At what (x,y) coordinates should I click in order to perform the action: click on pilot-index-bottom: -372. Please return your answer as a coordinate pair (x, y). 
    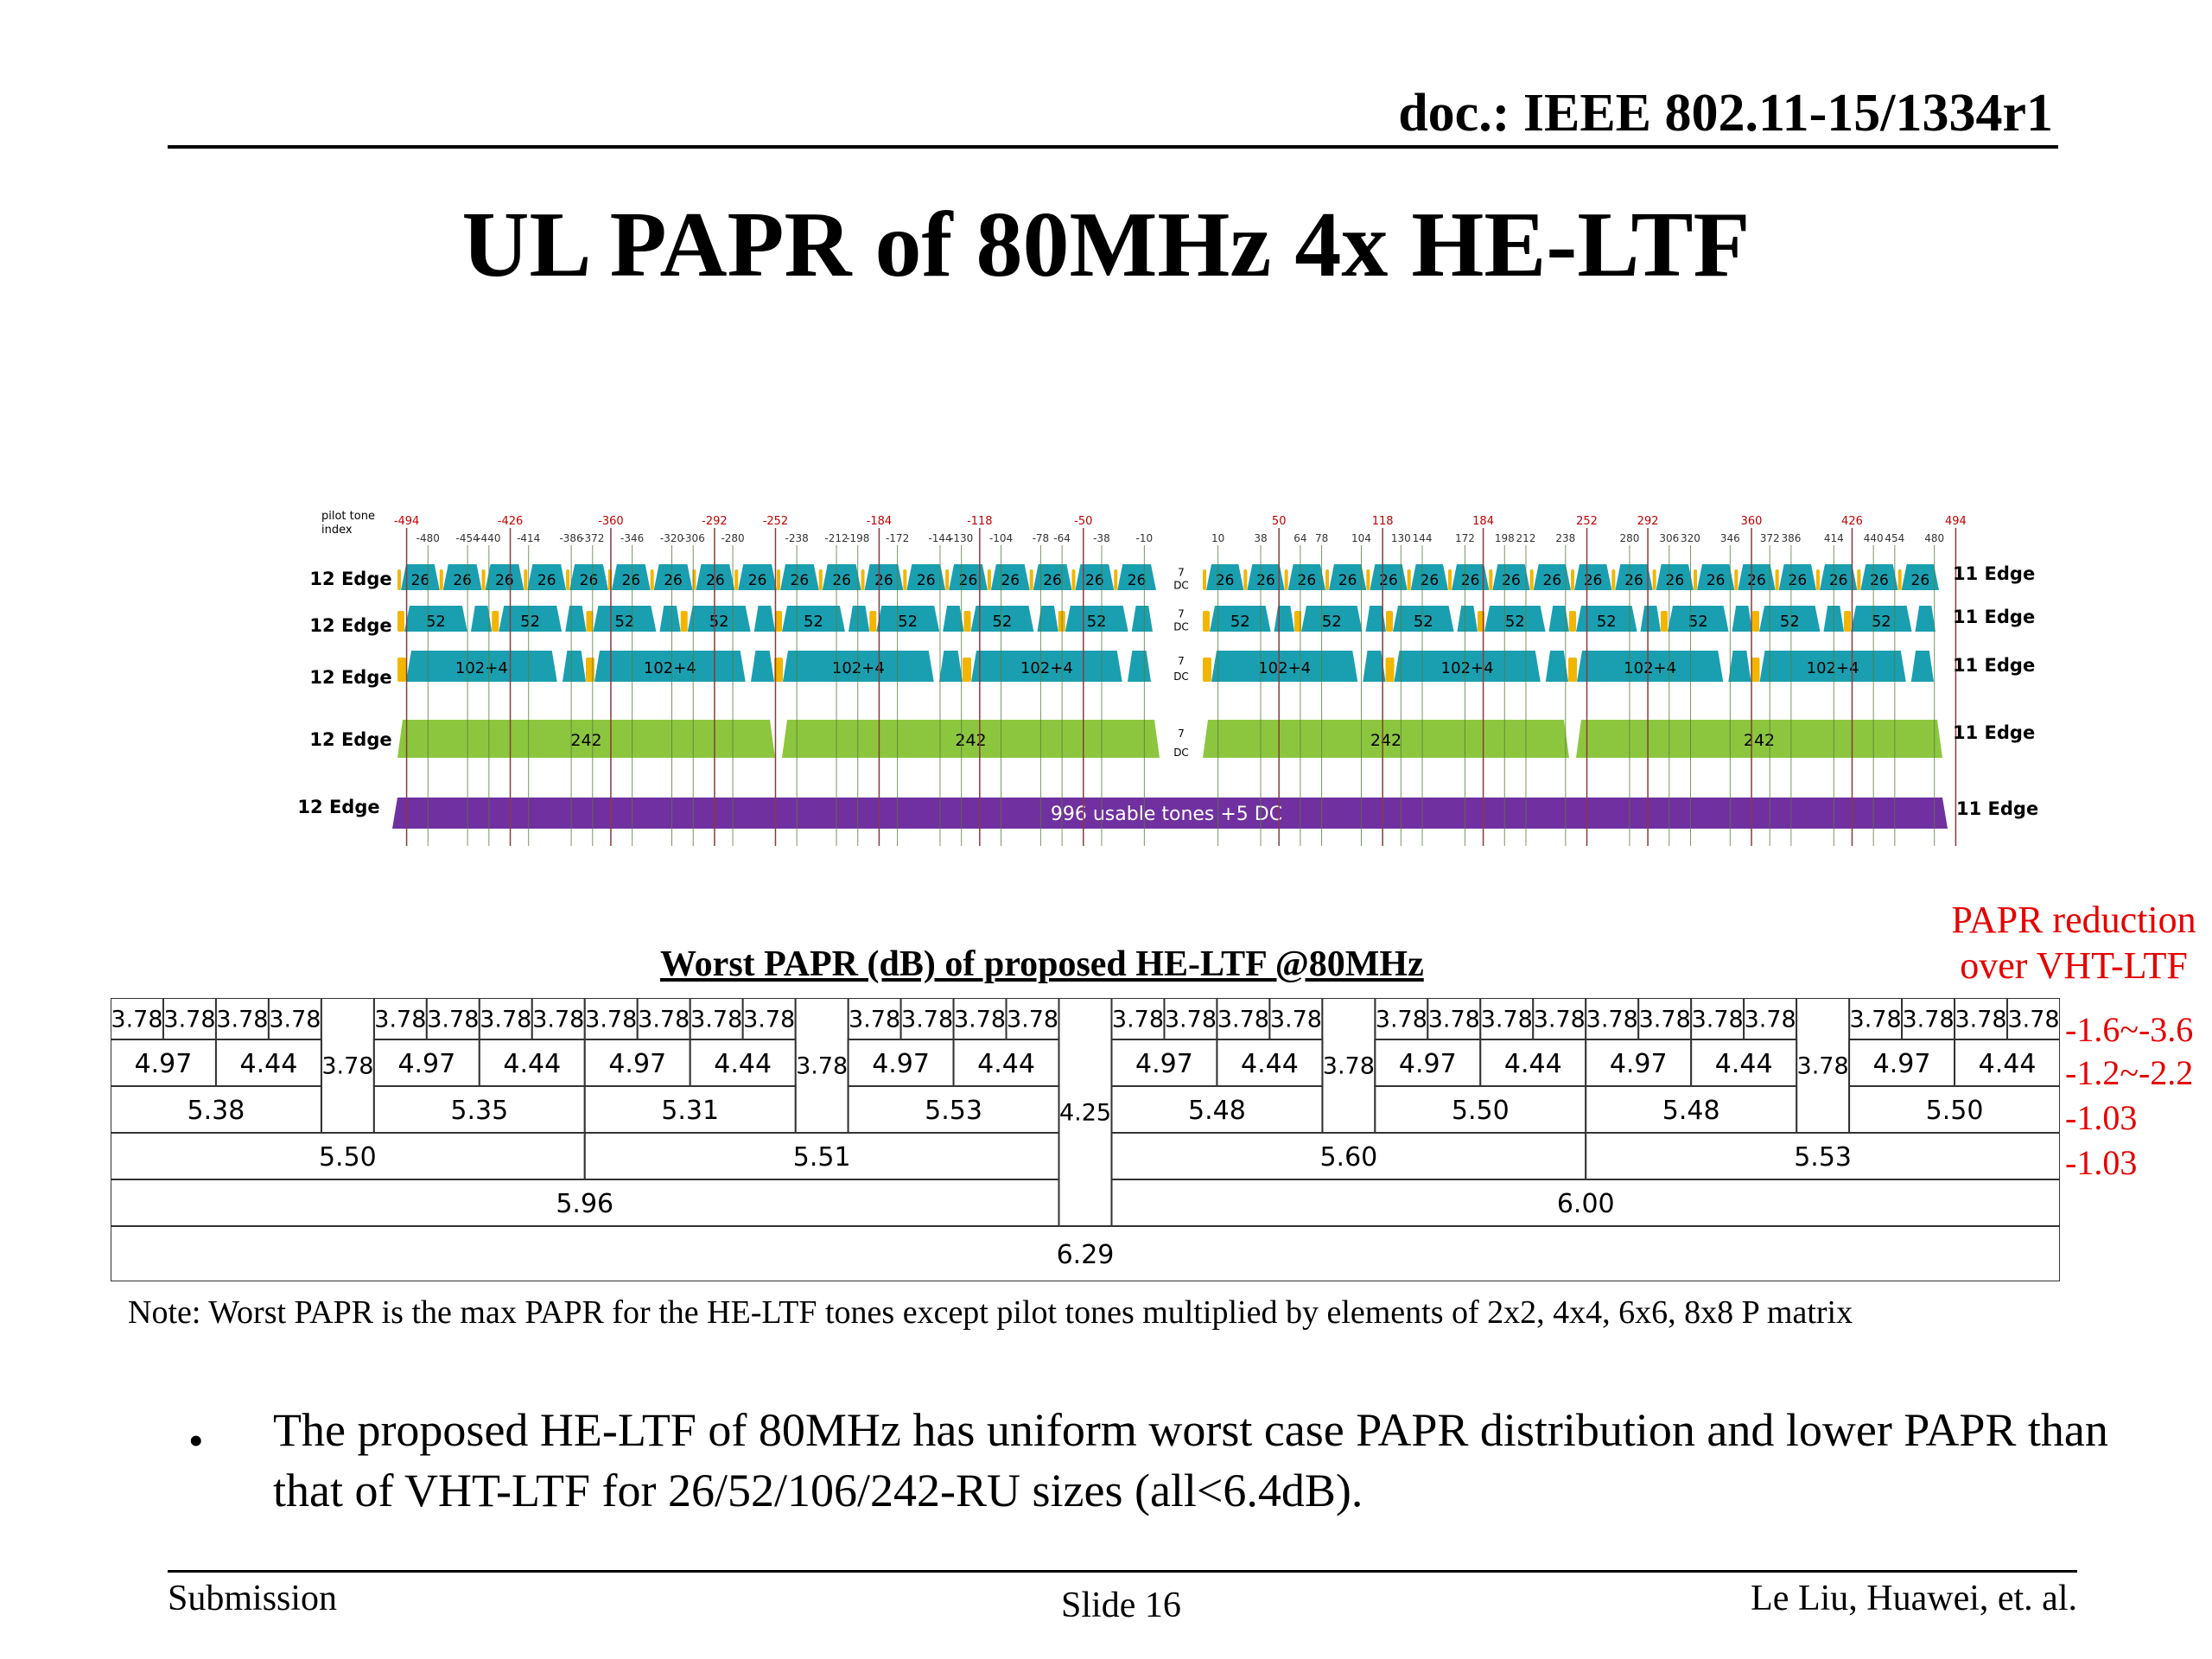
    Looking at the image, I should click on (592, 538).